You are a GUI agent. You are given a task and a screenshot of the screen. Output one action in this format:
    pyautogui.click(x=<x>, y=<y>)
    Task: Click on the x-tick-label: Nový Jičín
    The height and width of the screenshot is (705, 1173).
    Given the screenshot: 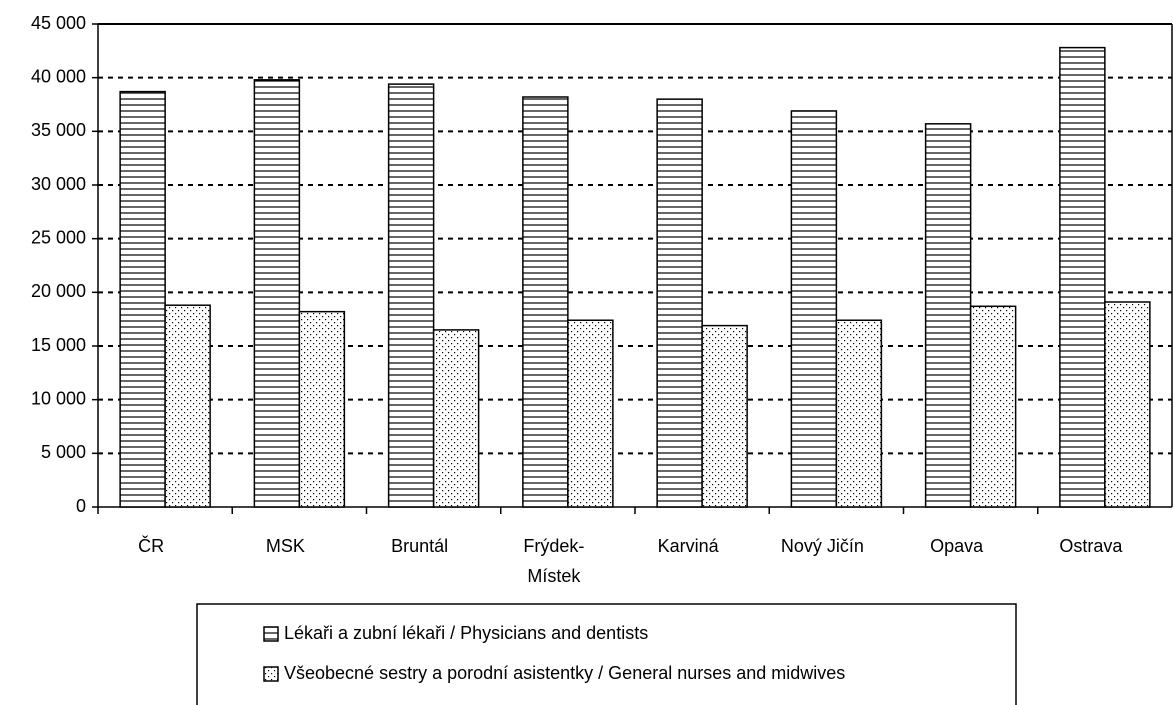 What is the action you would take?
    pyautogui.click(x=822, y=546)
    